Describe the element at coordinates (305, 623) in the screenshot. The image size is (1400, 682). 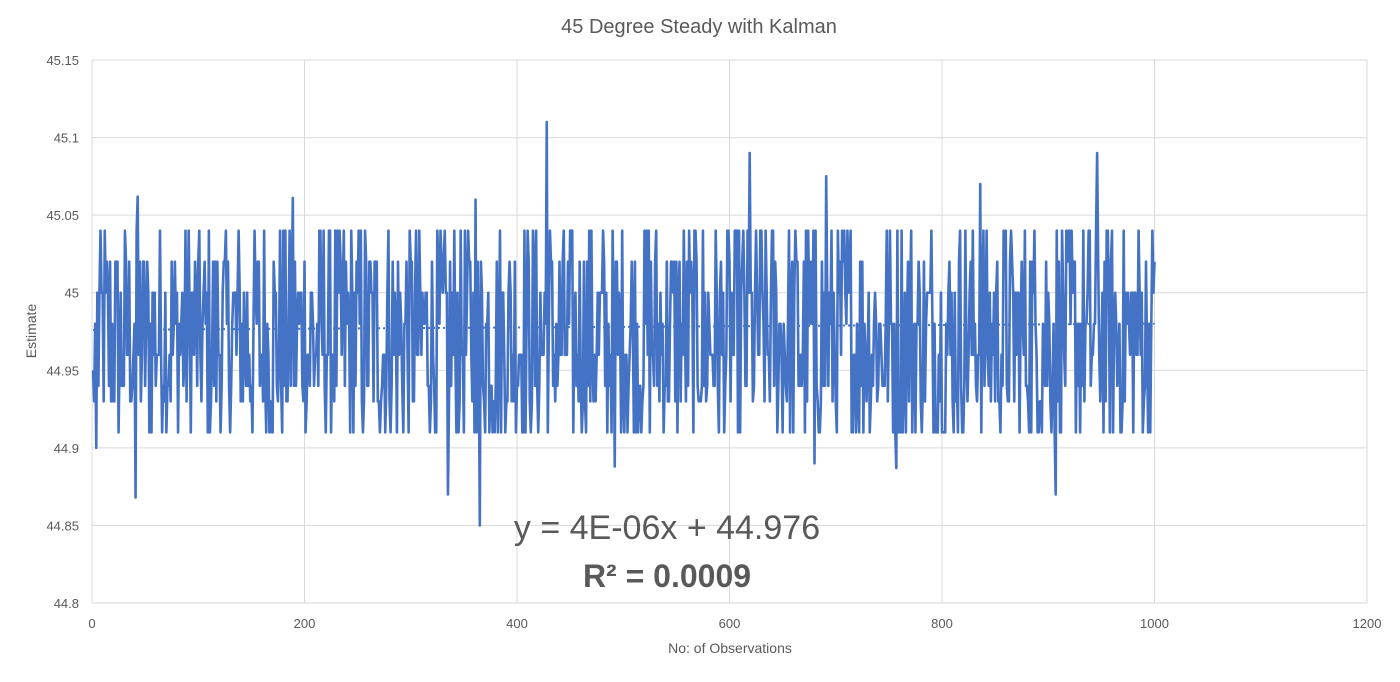
I see `x-tick-label: 200` at that location.